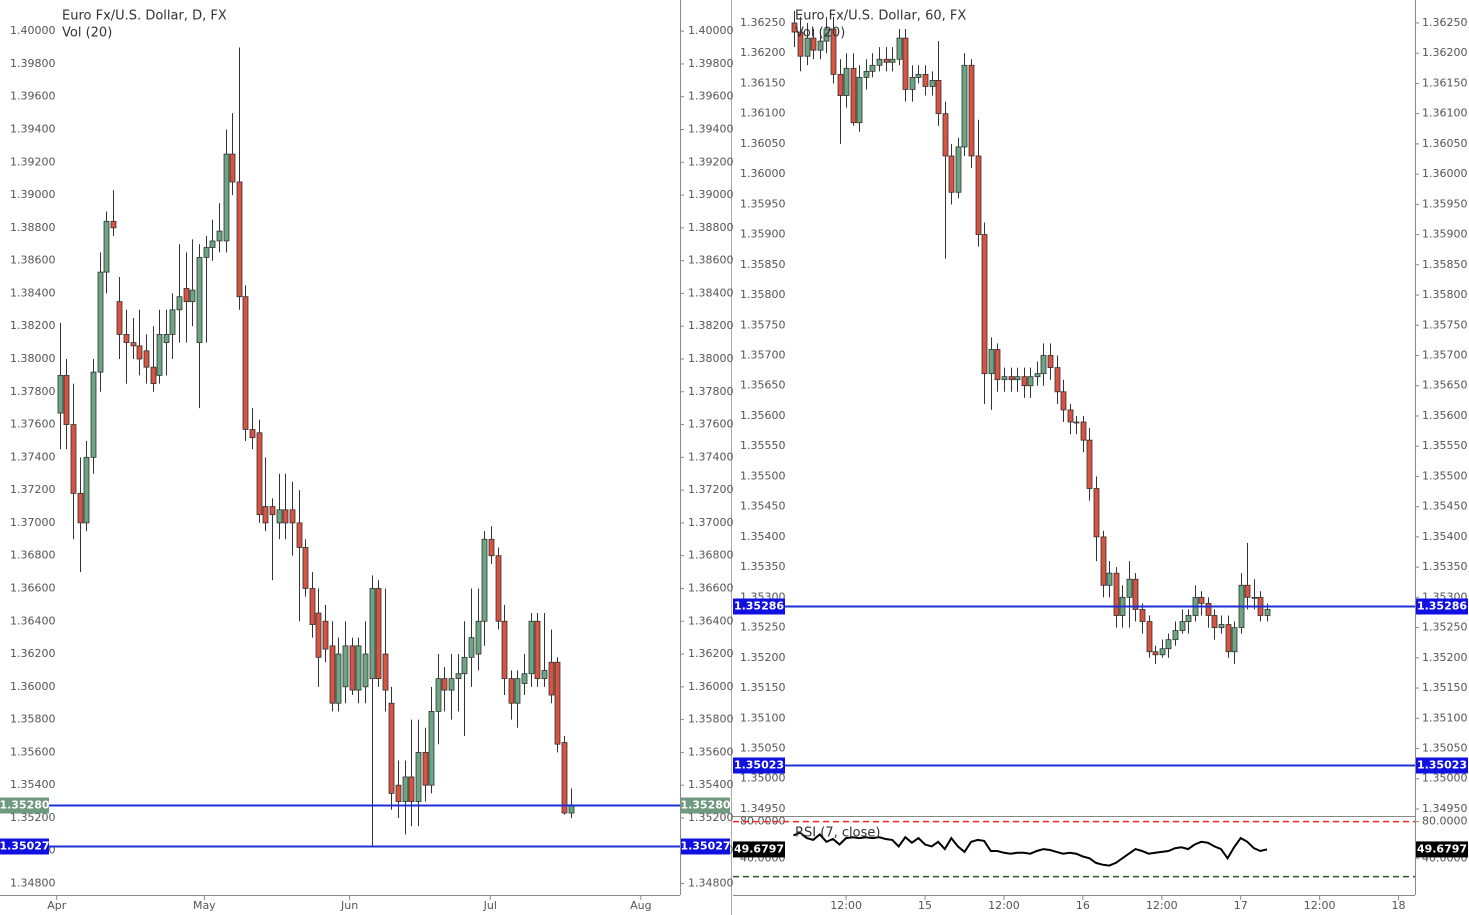 The height and width of the screenshot is (915, 1469). Describe the element at coordinates (711, 358) in the screenshot. I see `y-tick-label: 1.38000` at that location.